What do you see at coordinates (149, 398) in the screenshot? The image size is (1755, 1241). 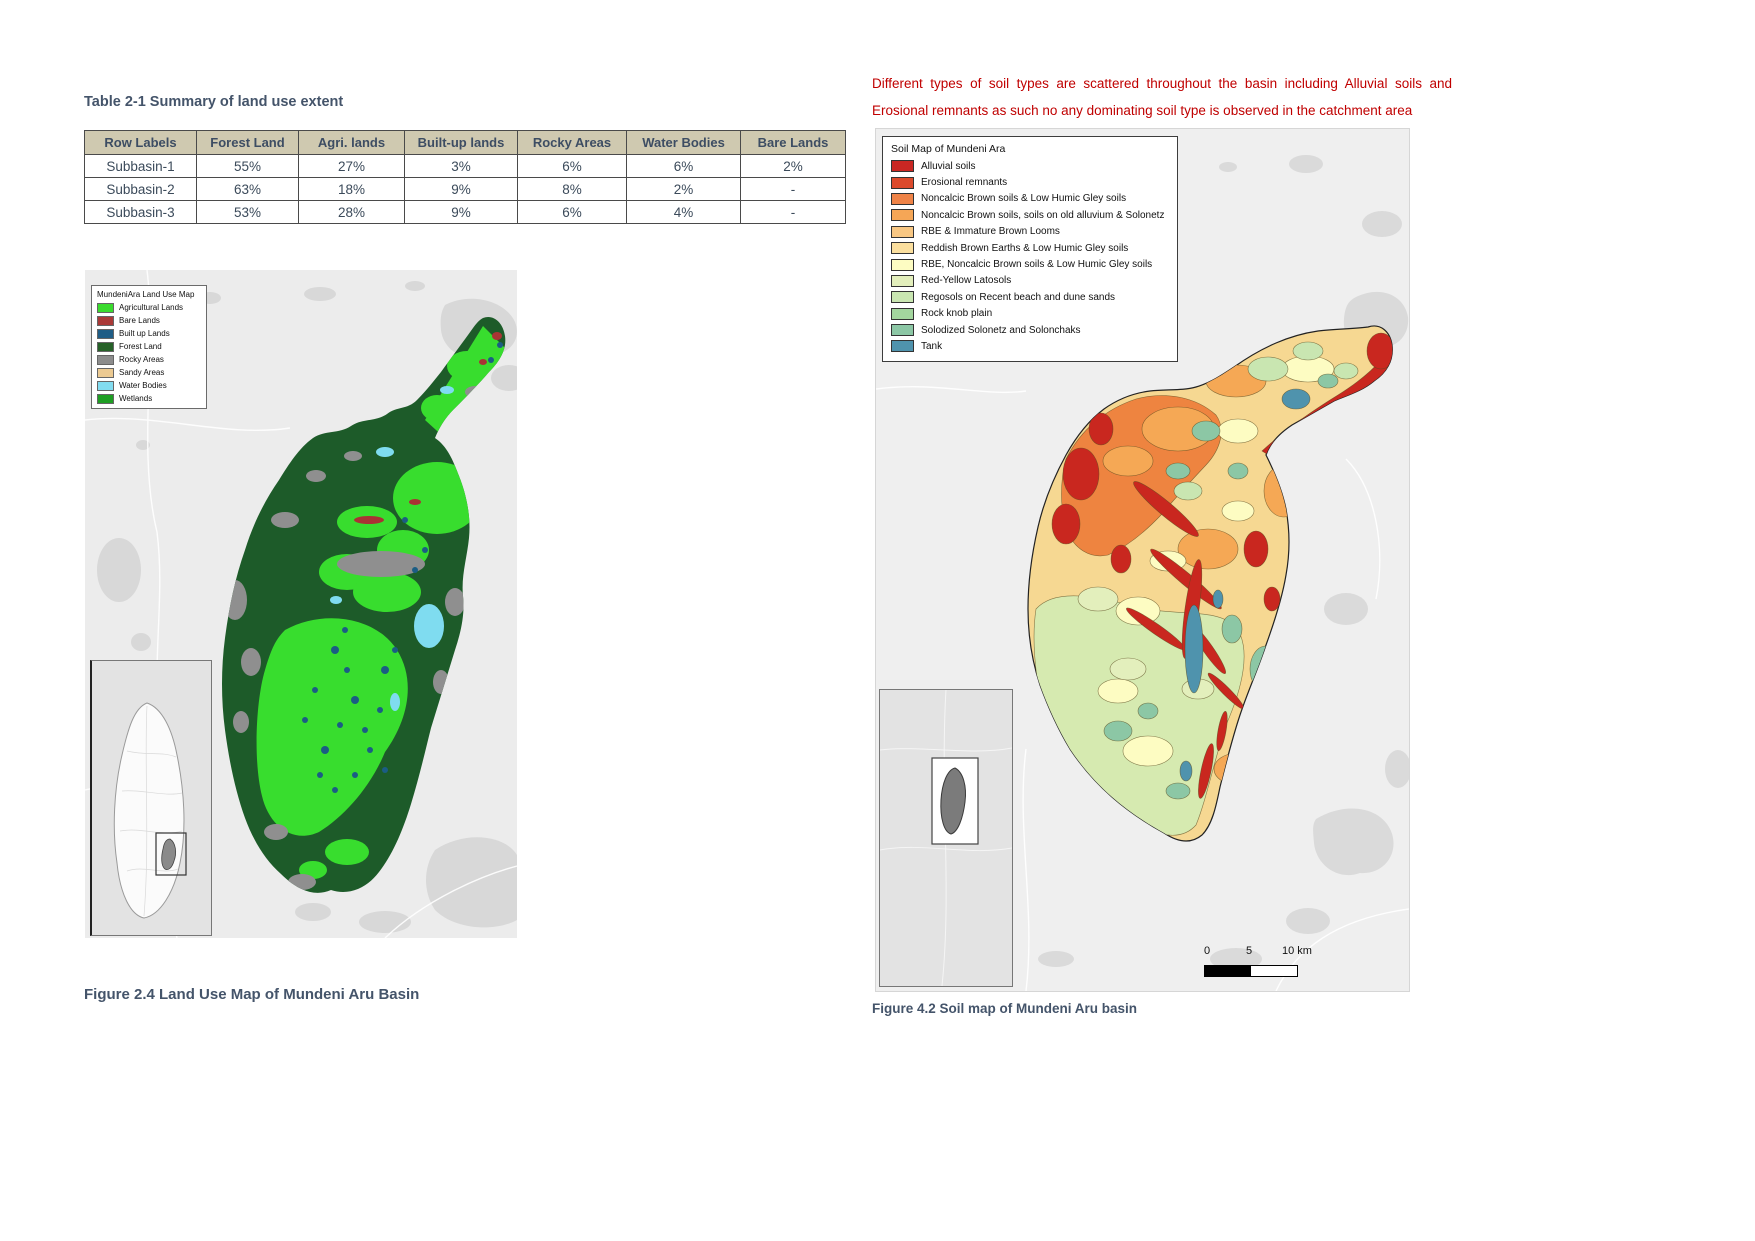 I see `legend-item: Wetlands` at bounding box center [149, 398].